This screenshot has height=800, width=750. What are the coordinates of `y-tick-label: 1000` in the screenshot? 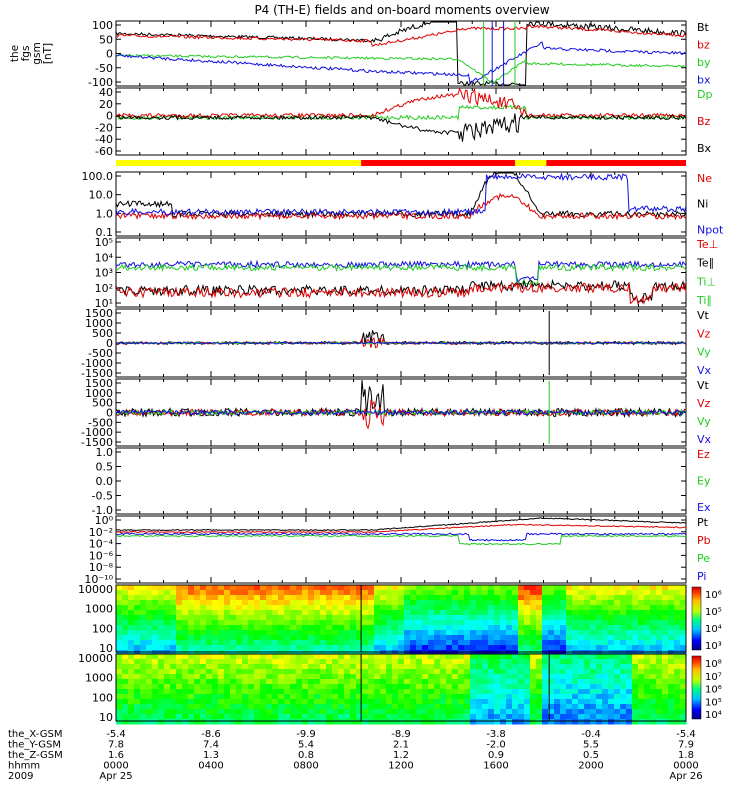 It's located at (99, 393).